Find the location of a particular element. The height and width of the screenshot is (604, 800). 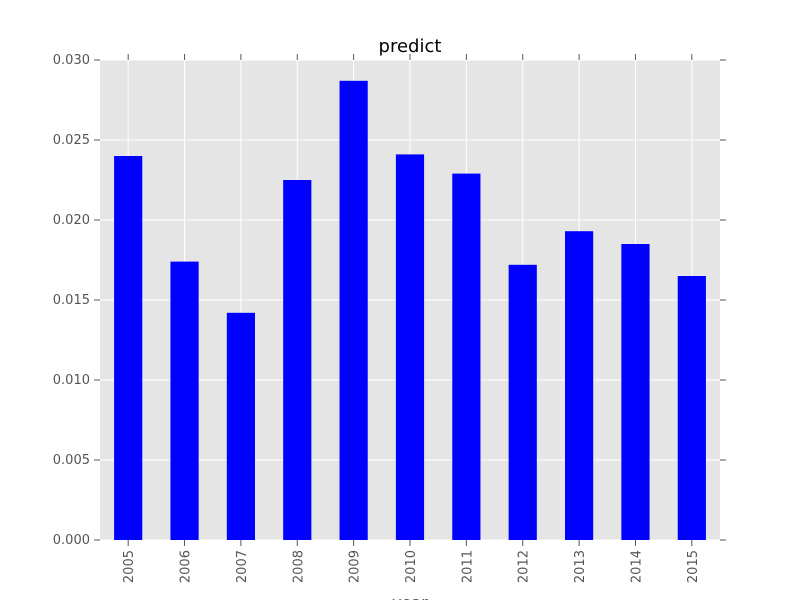

y-tick-label: 0.015 is located at coordinates (71, 300).